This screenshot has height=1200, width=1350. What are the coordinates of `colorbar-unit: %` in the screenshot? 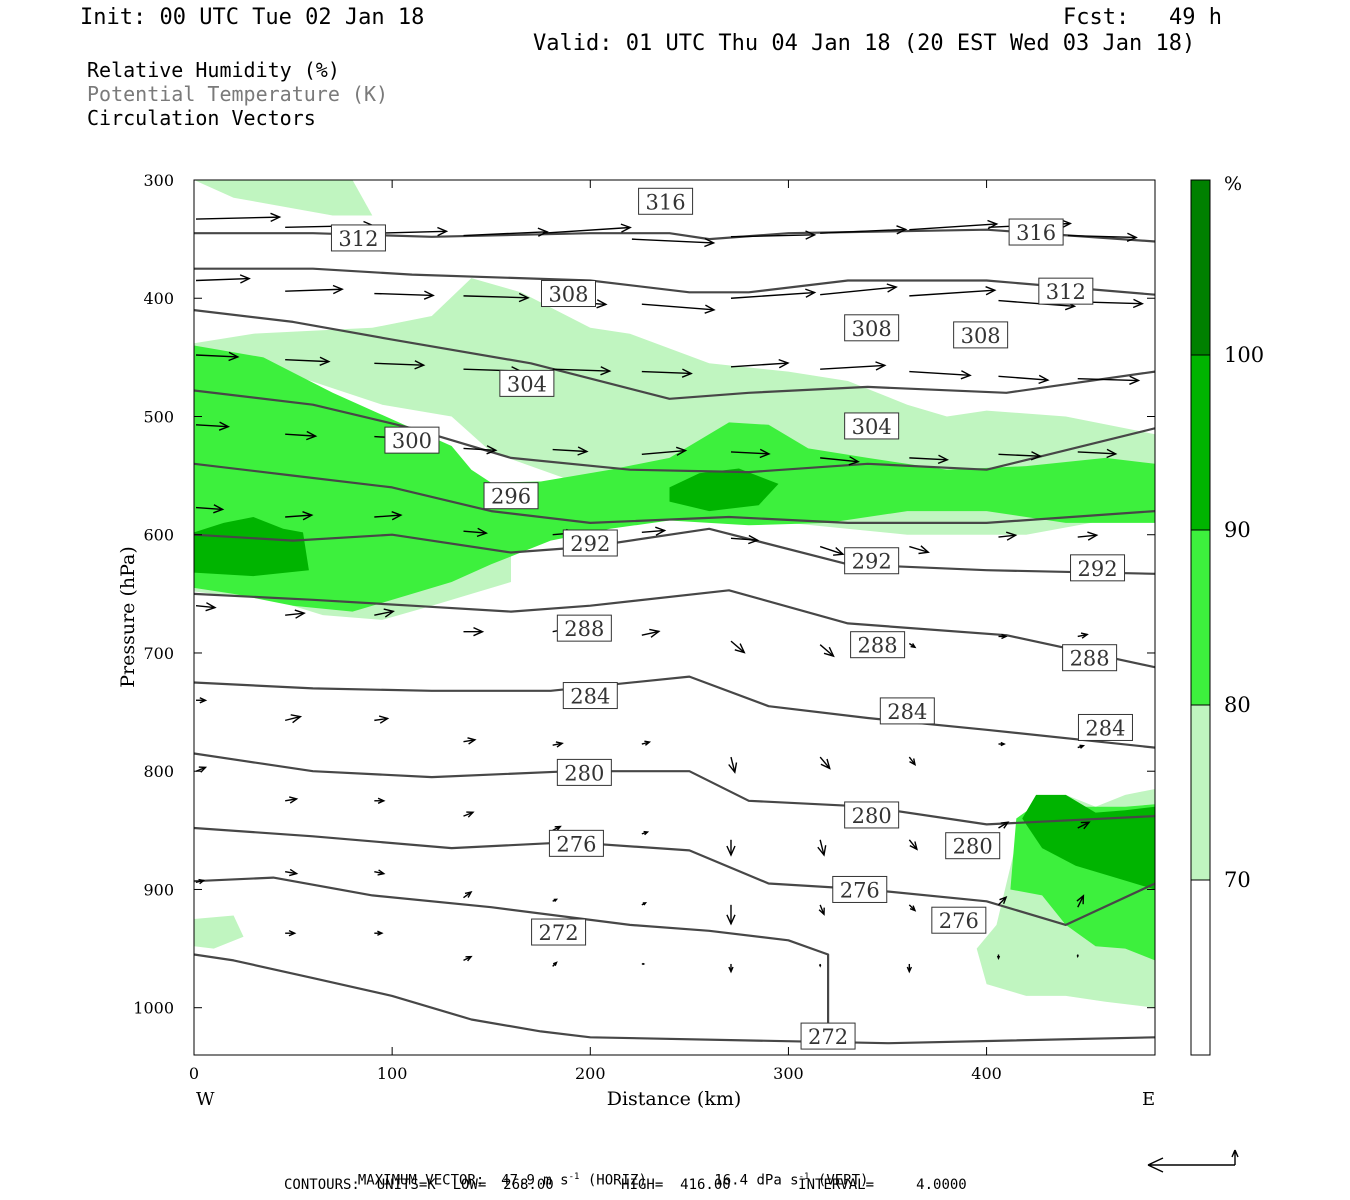 It's located at (1233, 184).